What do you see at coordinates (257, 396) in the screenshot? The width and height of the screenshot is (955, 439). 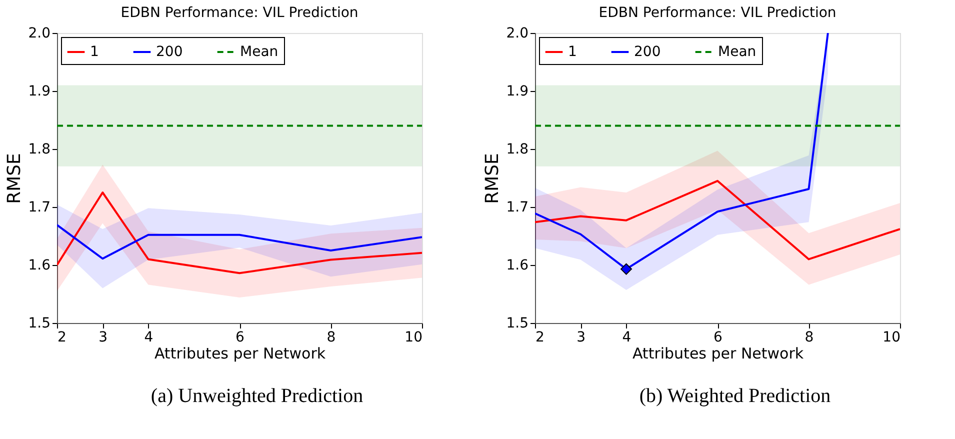 I see `text: (a) Unweighted Prediction` at bounding box center [257, 396].